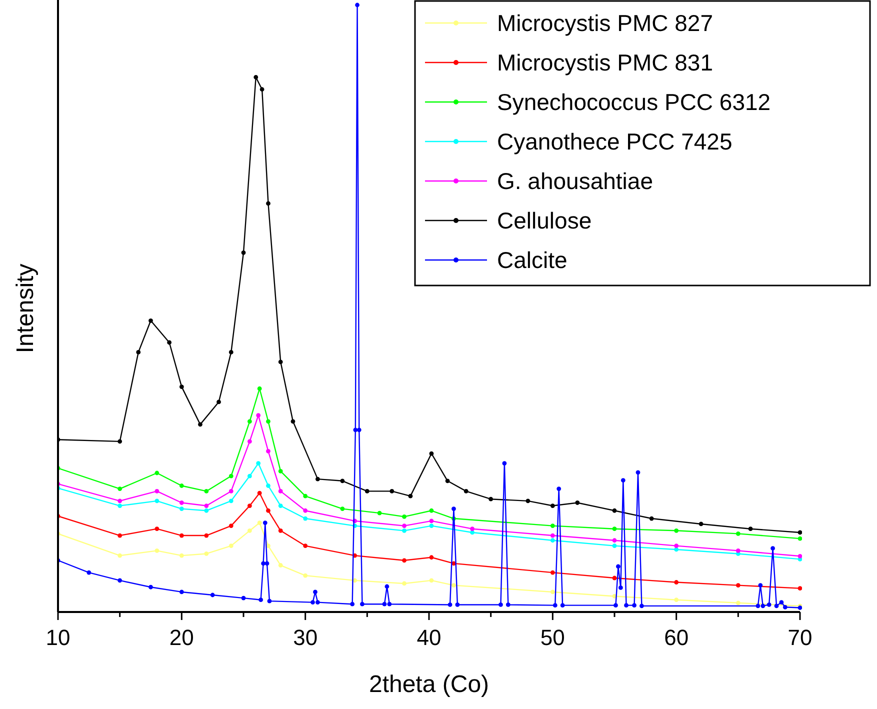 Image resolution: width=877 pixels, height=709 pixels. Describe the element at coordinates (552, 637) in the screenshot. I see `x-tick-label: 50` at that location.